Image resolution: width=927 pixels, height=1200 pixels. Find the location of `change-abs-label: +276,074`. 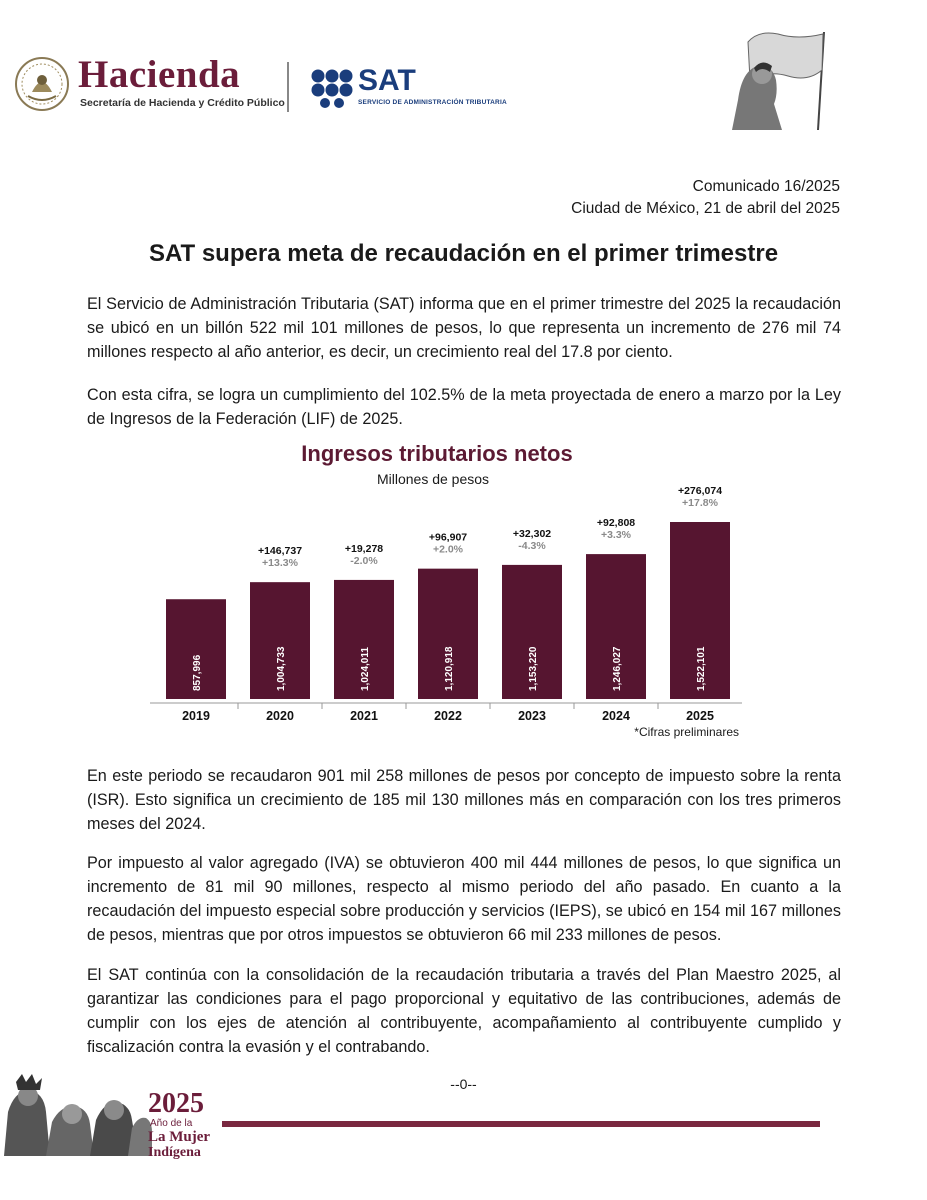

change-abs-label: +276,074 is located at coordinates (700, 491).